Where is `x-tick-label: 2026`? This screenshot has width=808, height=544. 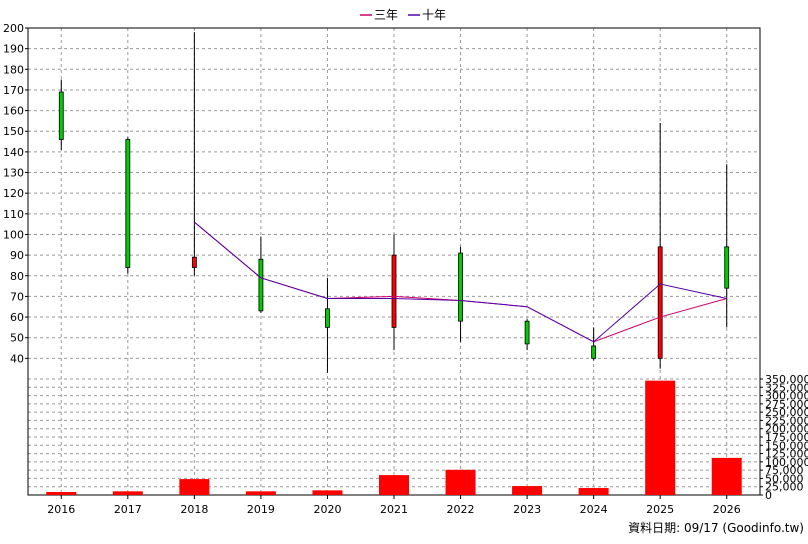 x-tick-label: 2026 is located at coordinates (727, 509).